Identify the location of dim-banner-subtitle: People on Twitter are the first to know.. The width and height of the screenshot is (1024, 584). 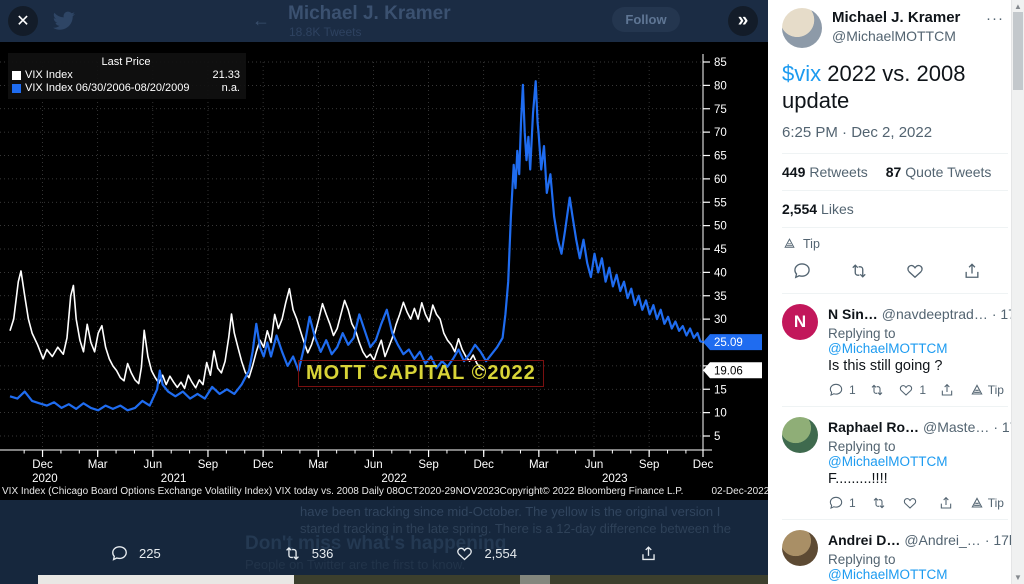
(355, 564).